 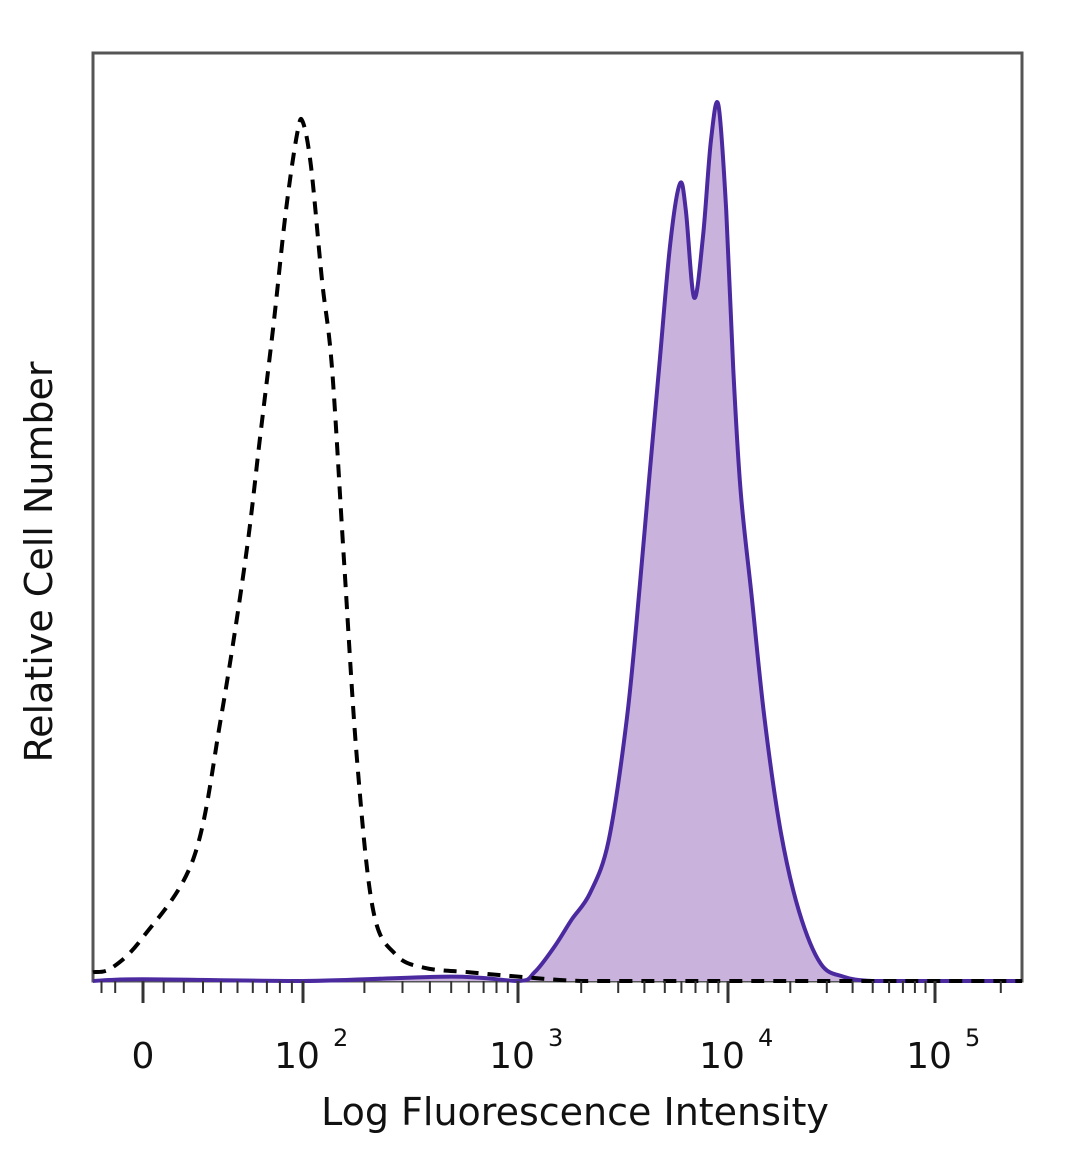 What do you see at coordinates (575, 1112) in the screenshot?
I see `x-axis-label: Log Fluorescence Intensity` at bounding box center [575, 1112].